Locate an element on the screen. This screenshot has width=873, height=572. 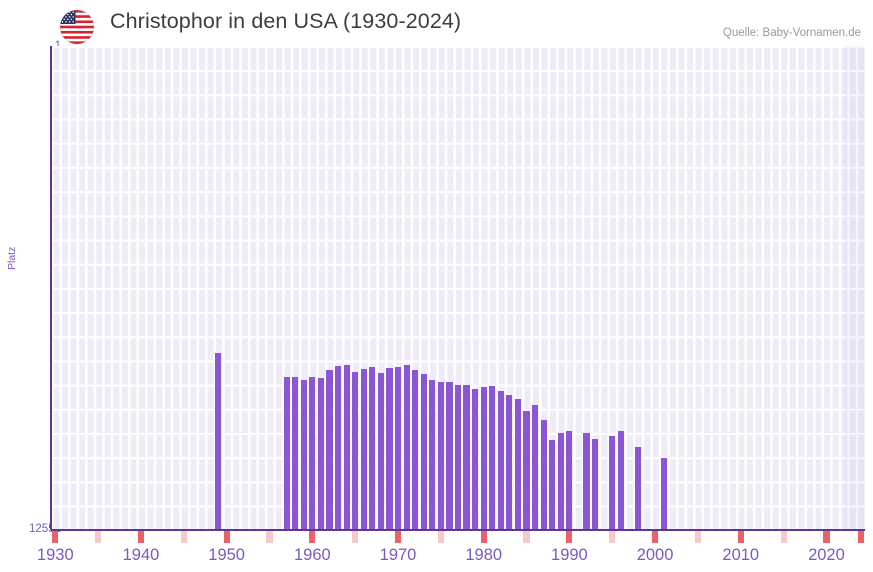
us-flag-icon is located at coordinates (77, 27).